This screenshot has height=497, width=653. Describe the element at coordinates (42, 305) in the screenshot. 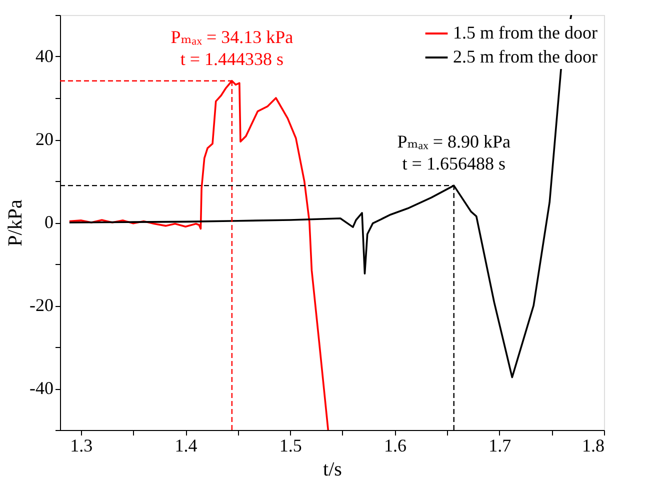

I see `y-tick-label: -20` at that location.